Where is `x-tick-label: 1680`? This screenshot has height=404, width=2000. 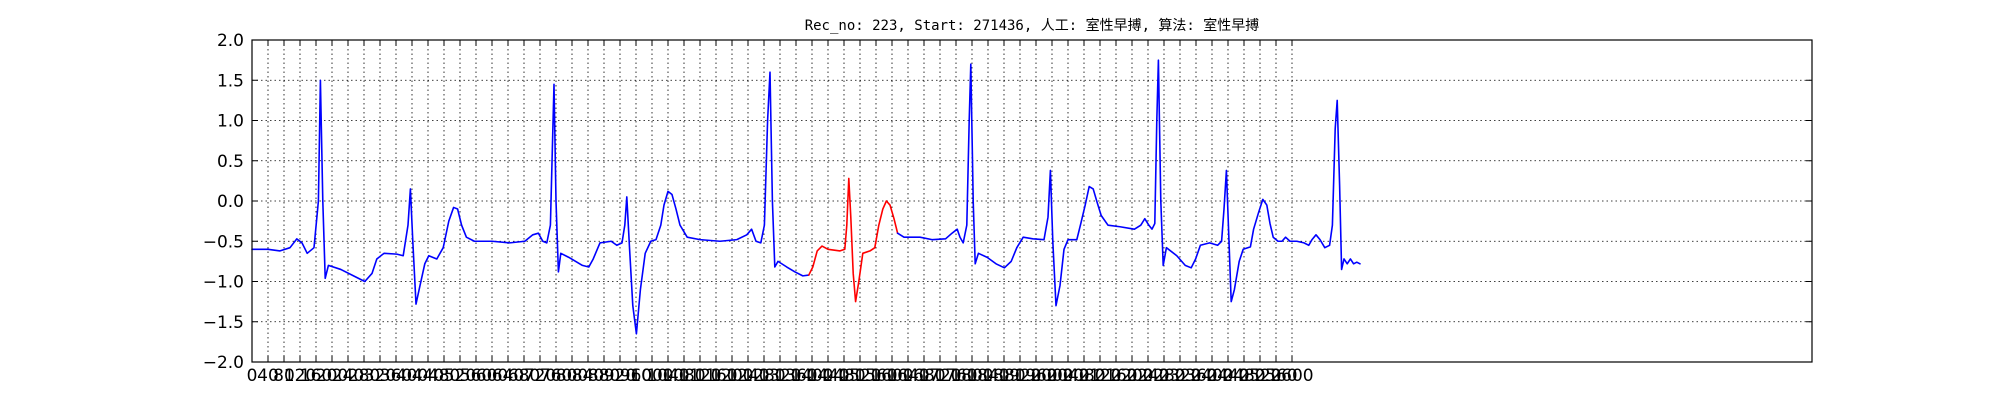 x-tick-label: 1680 is located at coordinates (923, 376).